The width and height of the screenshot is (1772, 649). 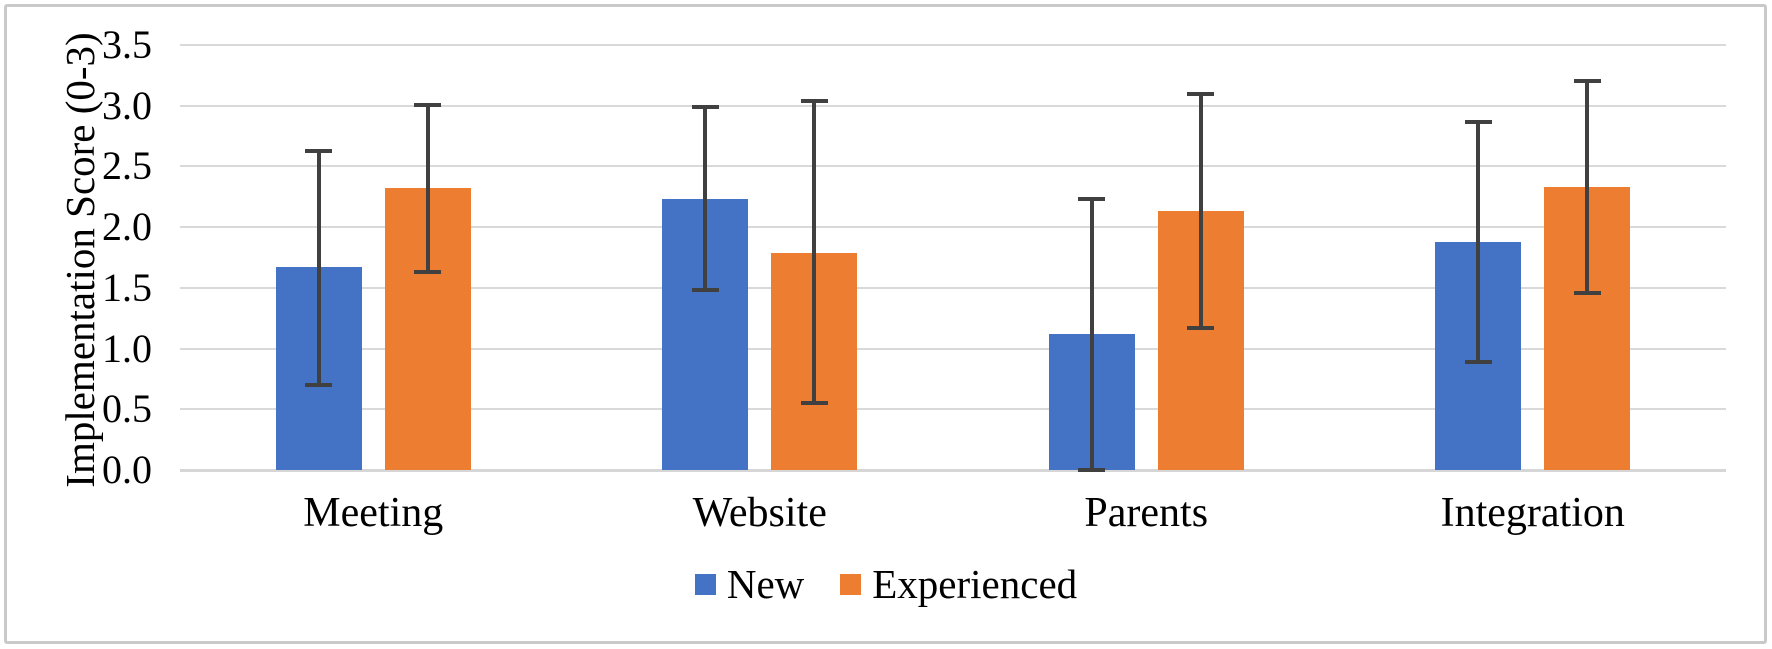 What do you see at coordinates (1146, 513) in the screenshot?
I see `x-axis-label: Parents` at bounding box center [1146, 513].